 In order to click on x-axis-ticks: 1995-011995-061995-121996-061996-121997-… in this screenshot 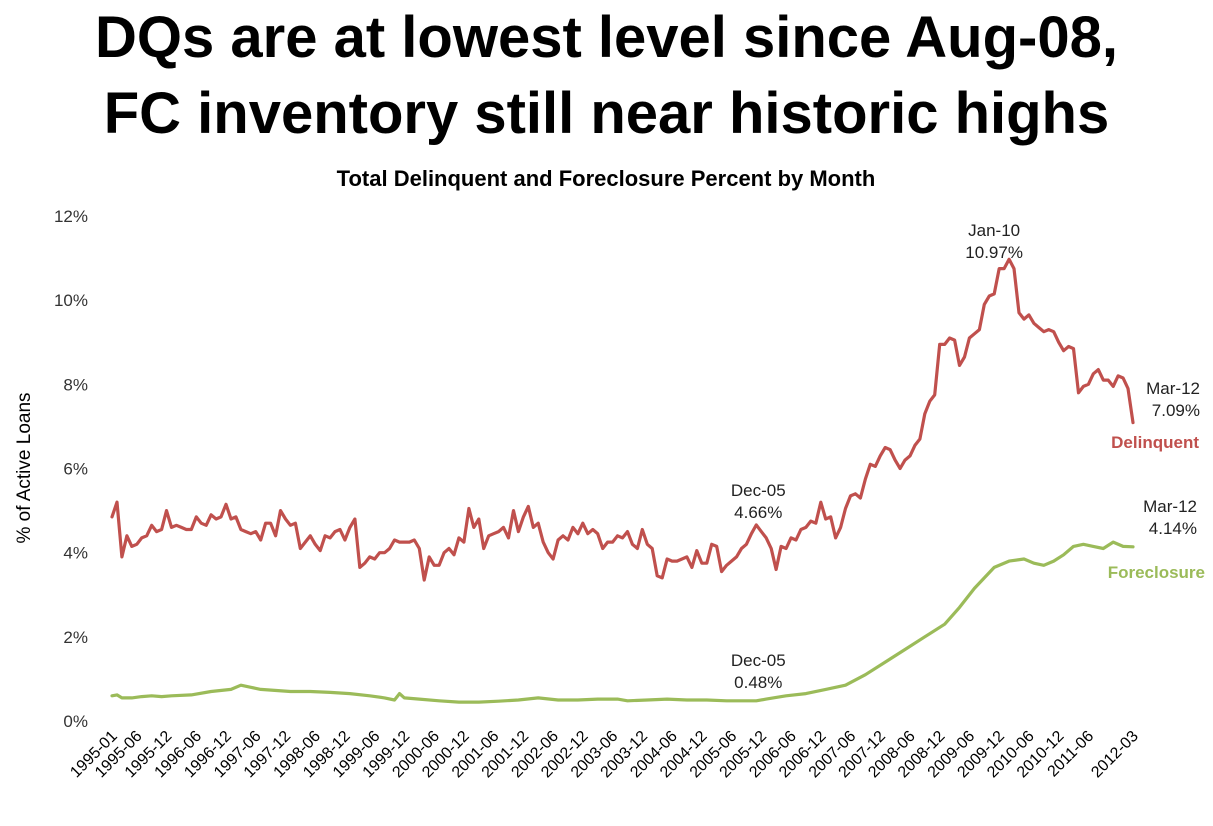, I will do `click(604, 755)`.